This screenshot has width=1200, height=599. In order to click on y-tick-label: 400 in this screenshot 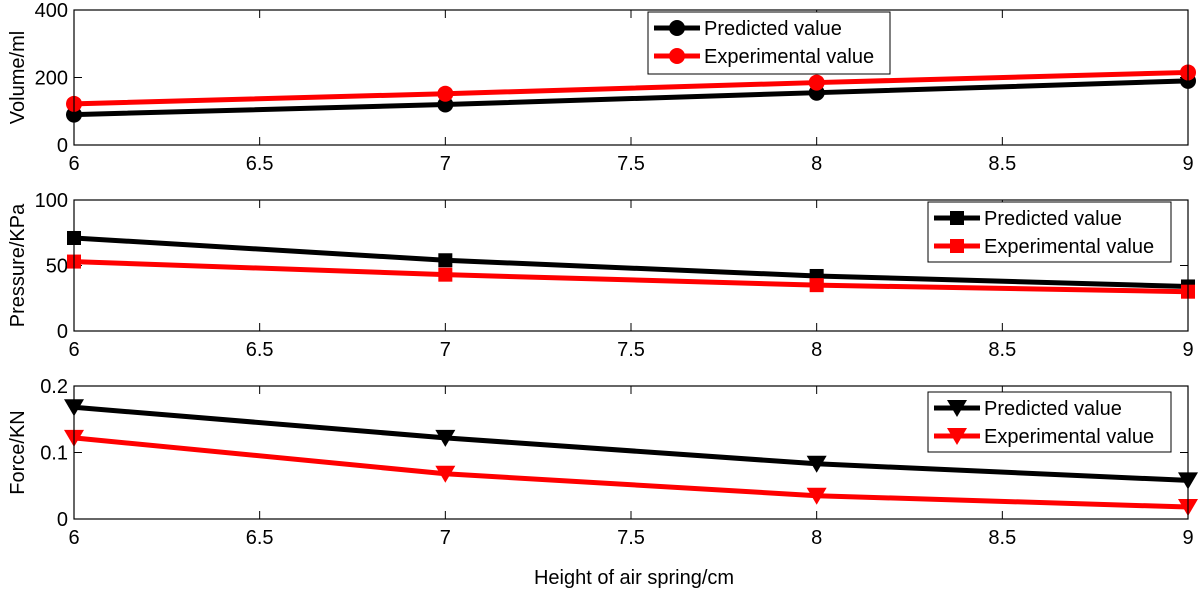, I will do `click(51, 11)`.